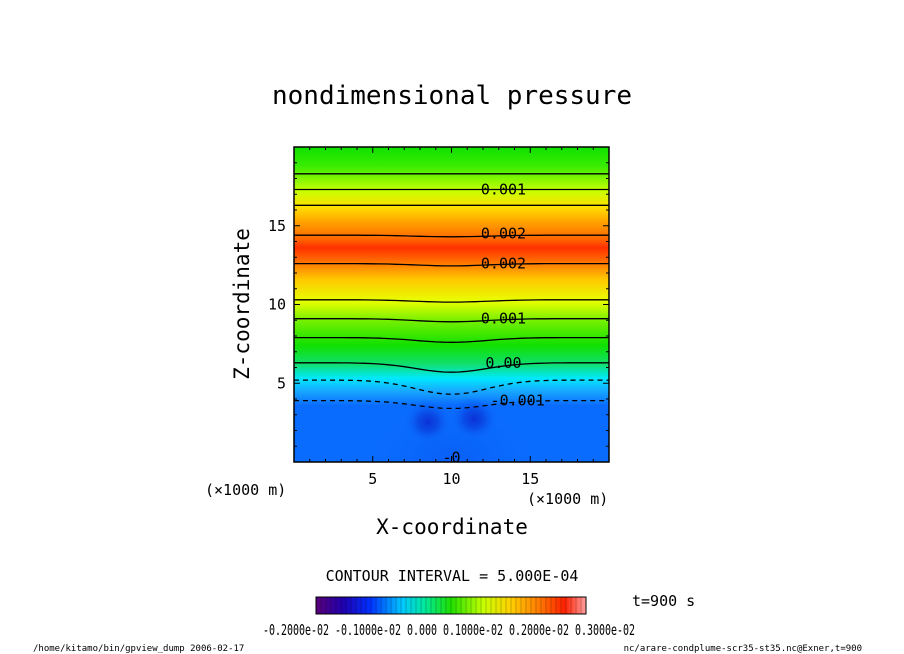 The width and height of the screenshot is (904, 654). I want to click on contour-label-0: 0.001, so click(503, 190).